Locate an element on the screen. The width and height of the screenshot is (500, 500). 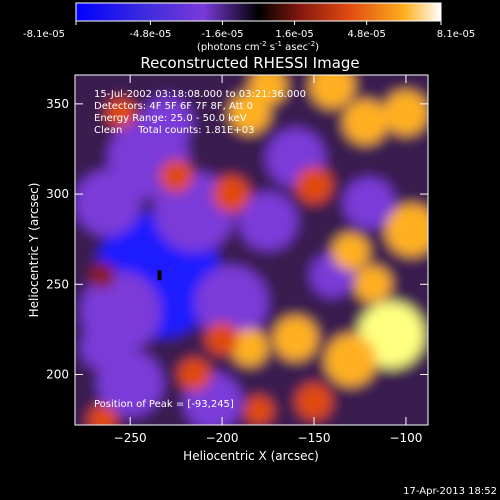
y-tick-label: 350 is located at coordinates (57, 104).